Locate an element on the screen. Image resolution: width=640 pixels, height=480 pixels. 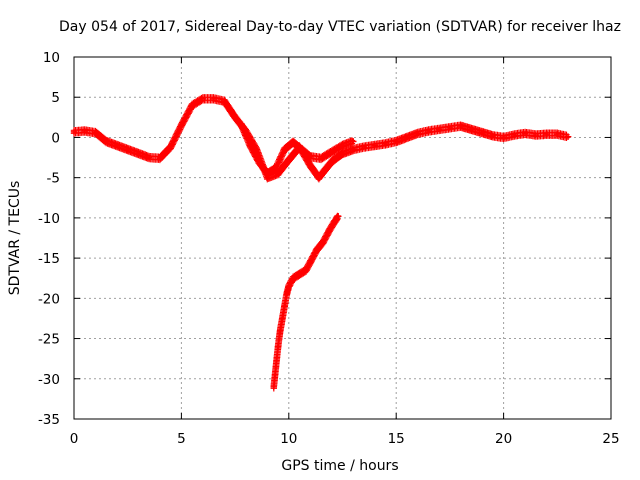
x-tick-label: 10 is located at coordinates (288, 439).